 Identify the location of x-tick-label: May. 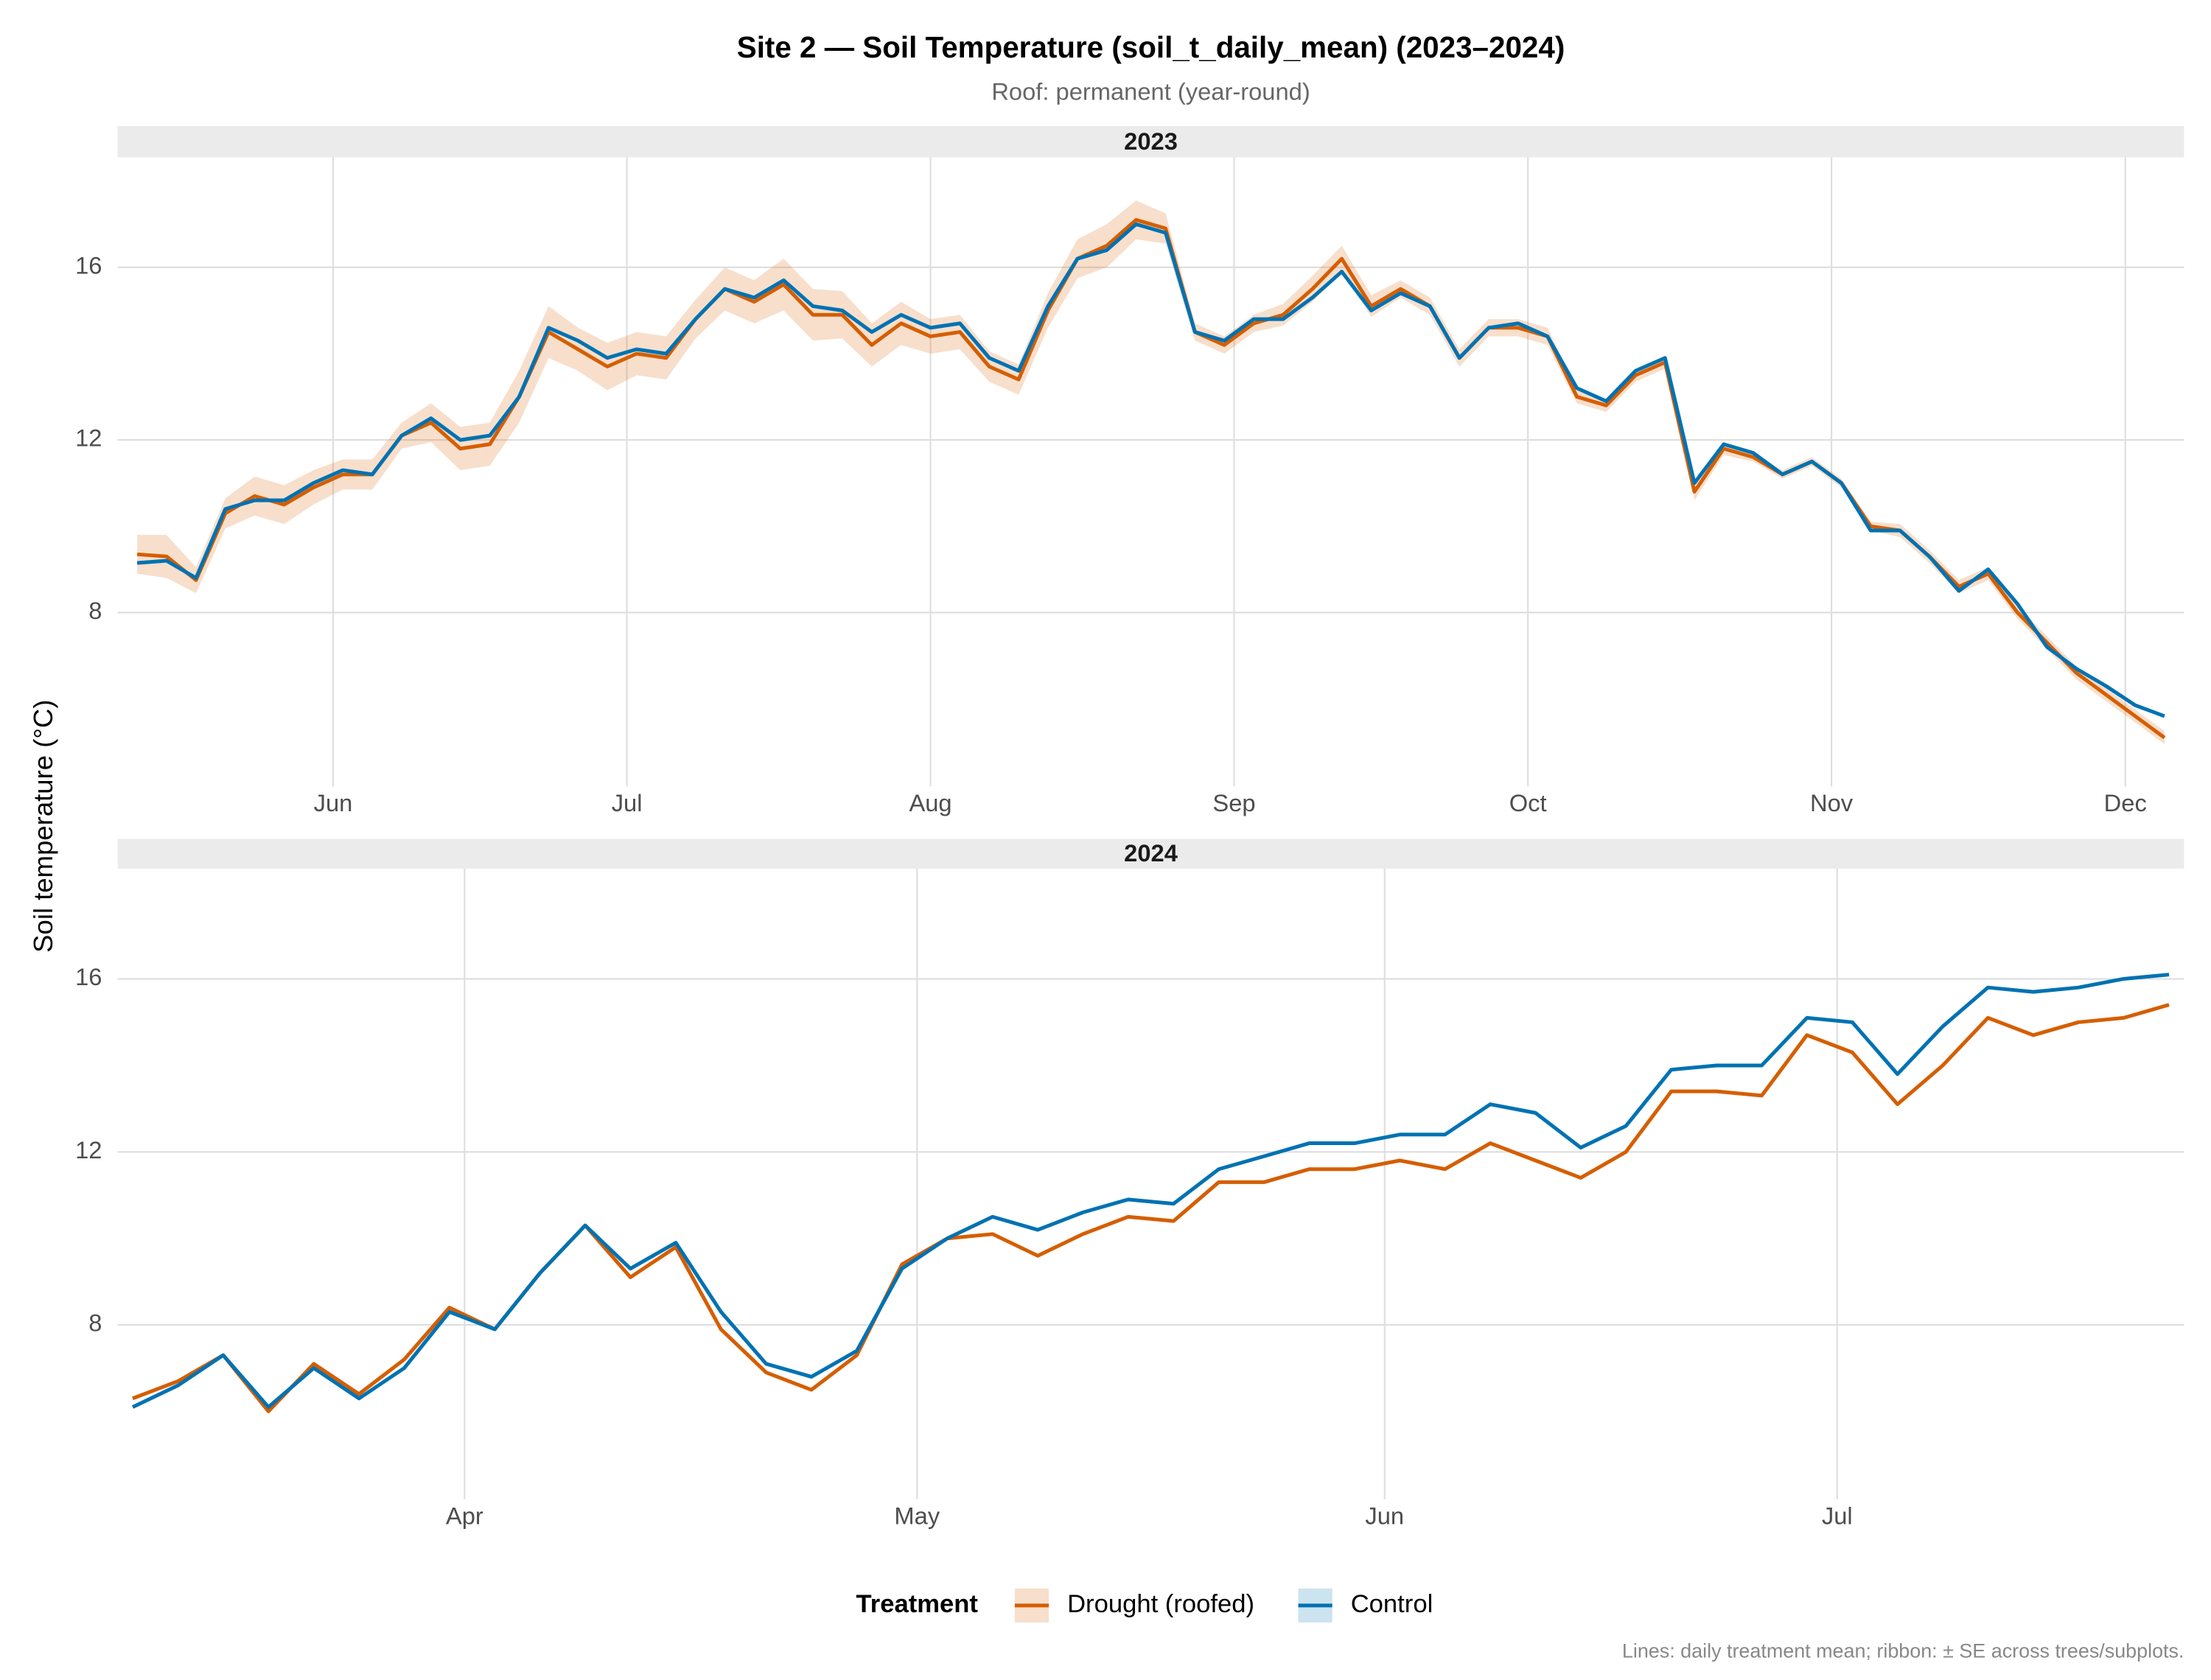
(917, 1515).